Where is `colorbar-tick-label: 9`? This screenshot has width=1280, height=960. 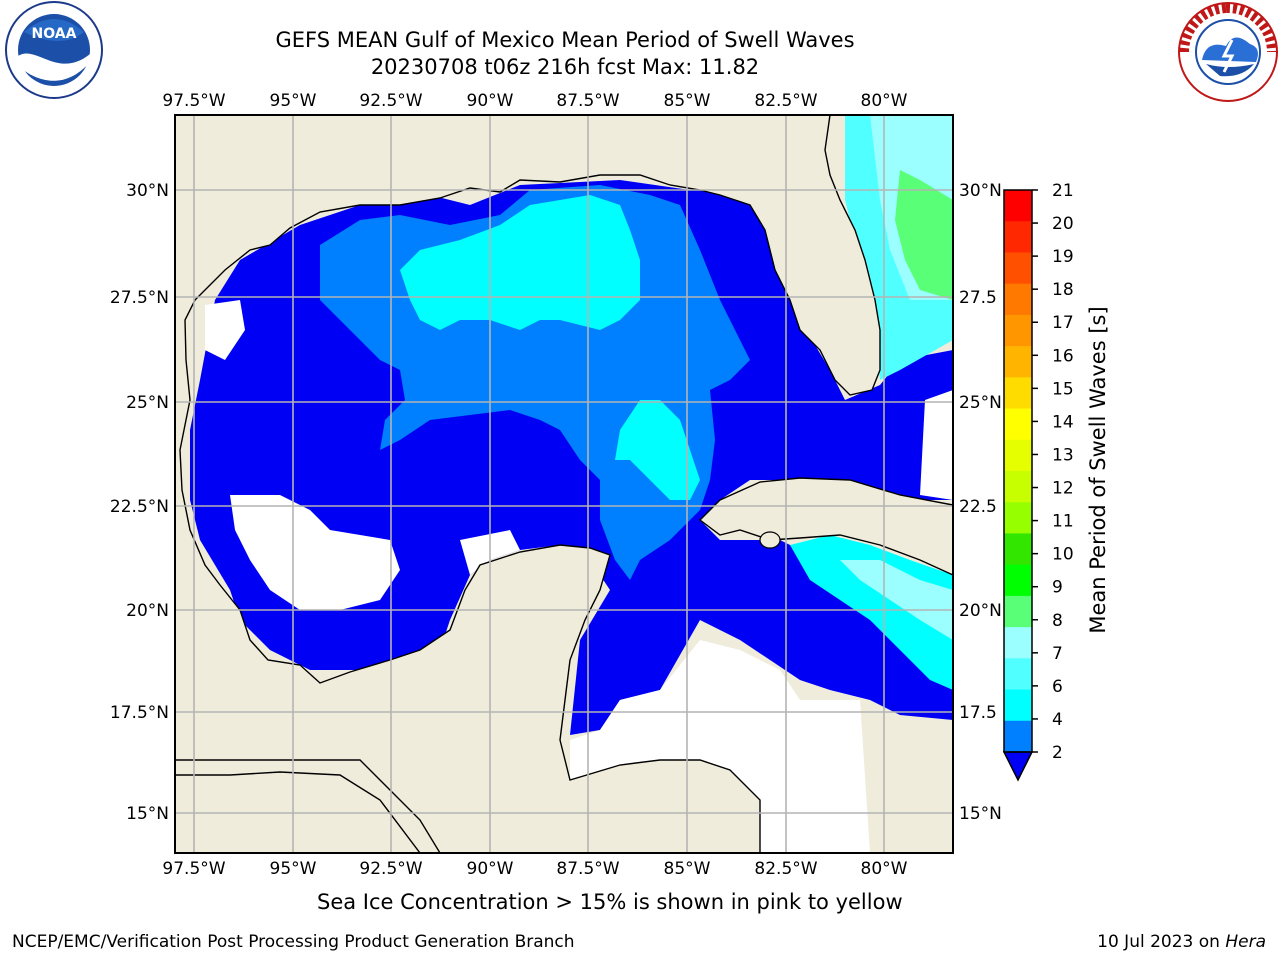
colorbar-tick-label: 9 is located at coordinates (1057, 588).